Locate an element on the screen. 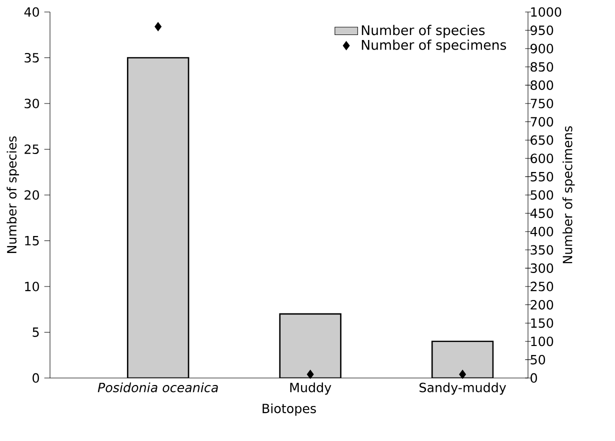  legend-label: Number of species is located at coordinates (423, 31).